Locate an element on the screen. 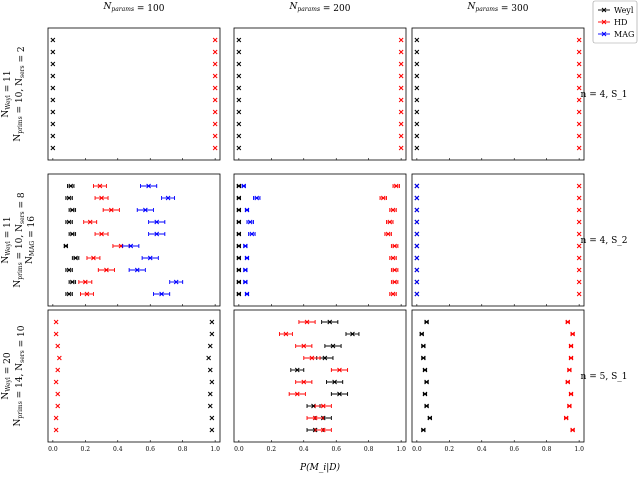 The width and height of the screenshot is (640, 478). row-2-left-label-2: Nprims = 10, Nsers = 8 is located at coordinates (20, 240).